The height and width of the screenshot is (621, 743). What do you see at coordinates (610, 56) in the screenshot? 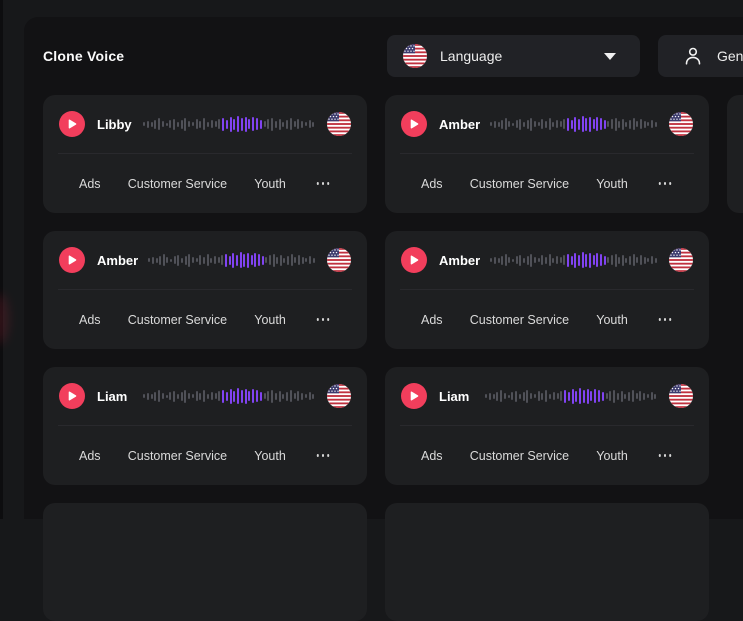
I see `chevron-down-icon` at bounding box center [610, 56].